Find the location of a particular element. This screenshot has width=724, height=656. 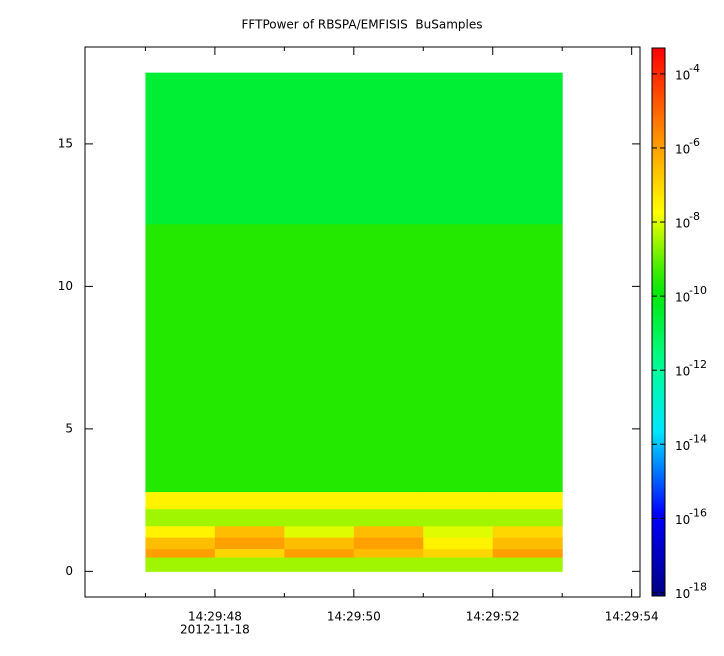

colorbar is located at coordinates (658, 322).